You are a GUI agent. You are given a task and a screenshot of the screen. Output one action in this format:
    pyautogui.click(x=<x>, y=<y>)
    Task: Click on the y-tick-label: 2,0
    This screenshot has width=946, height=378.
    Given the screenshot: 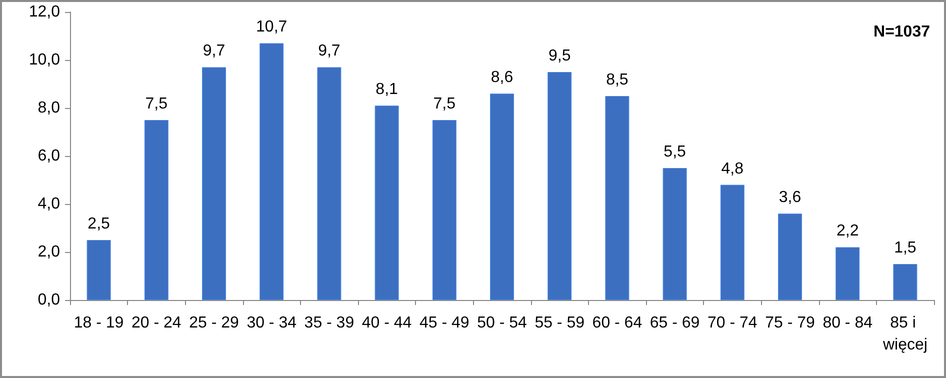 What is the action you would take?
    pyautogui.click(x=49, y=252)
    